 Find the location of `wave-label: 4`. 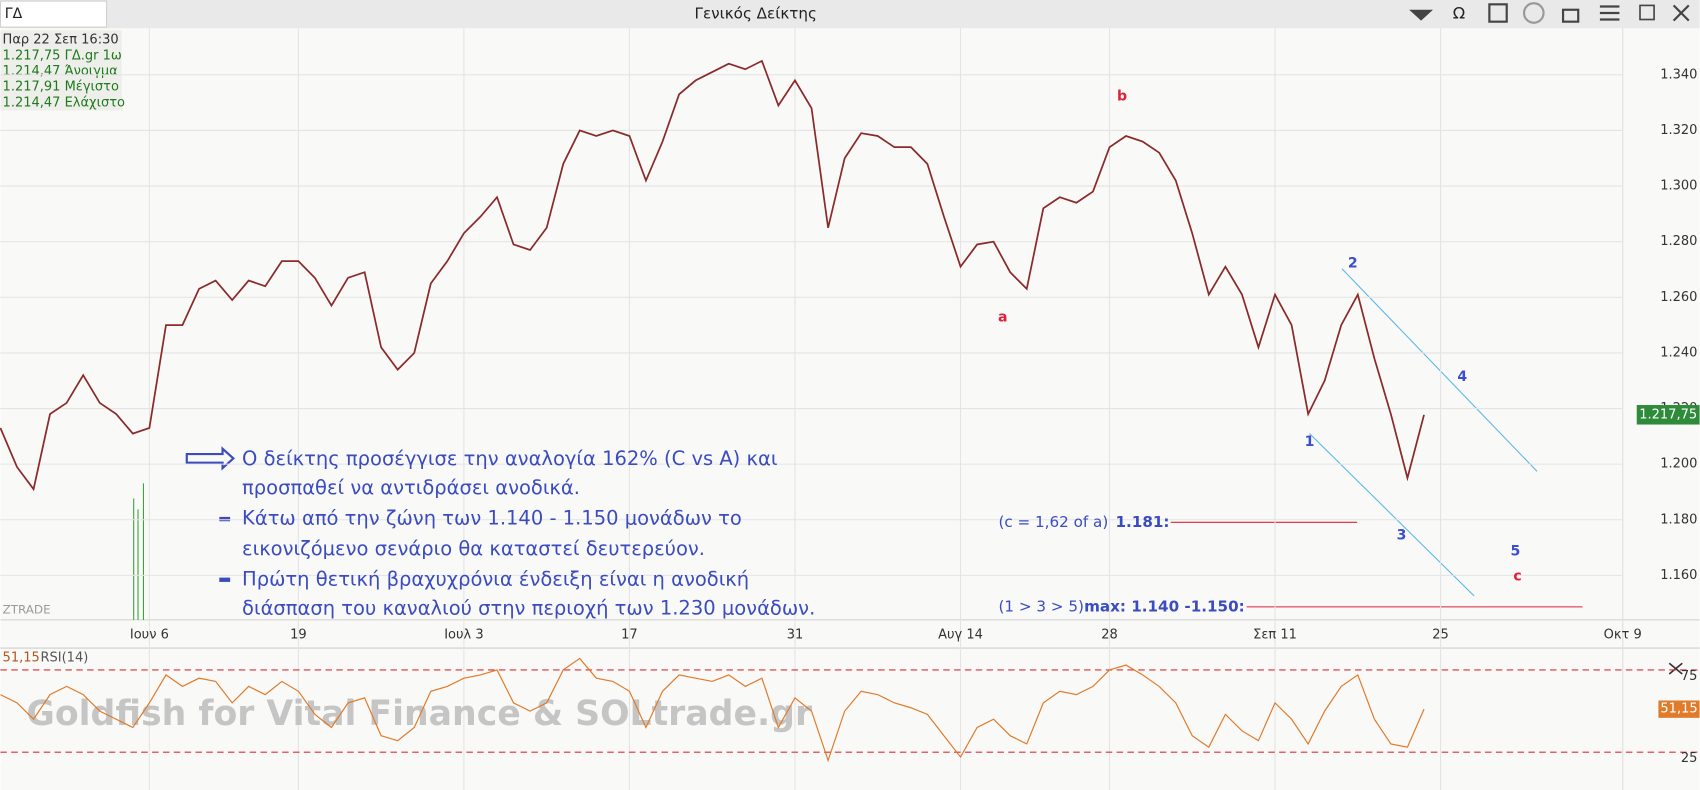

wave-label: 4 is located at coordinates (1462, 377).